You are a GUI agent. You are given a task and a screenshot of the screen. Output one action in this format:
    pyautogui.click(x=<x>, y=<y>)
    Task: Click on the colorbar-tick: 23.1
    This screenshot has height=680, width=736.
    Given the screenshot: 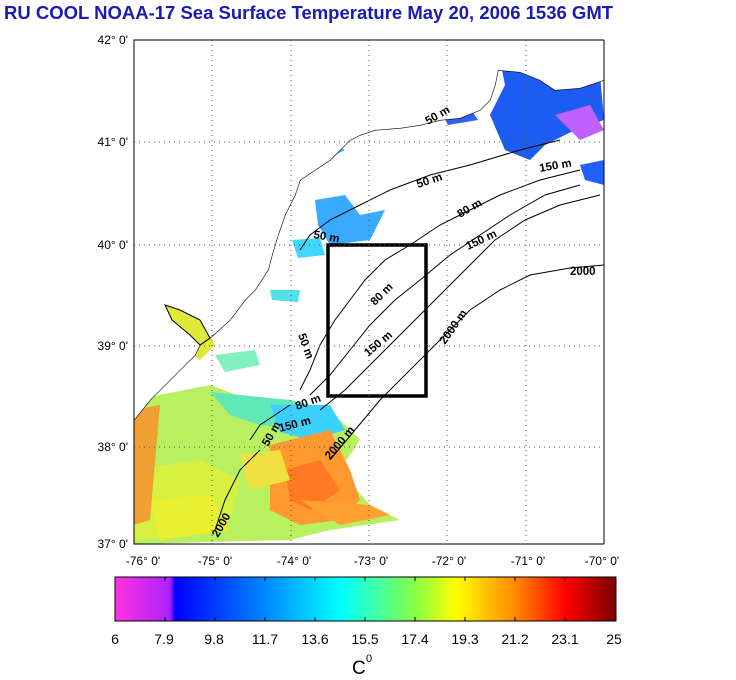 What is the action you would take?
    pyautogui.click(x=564, y=639)
    